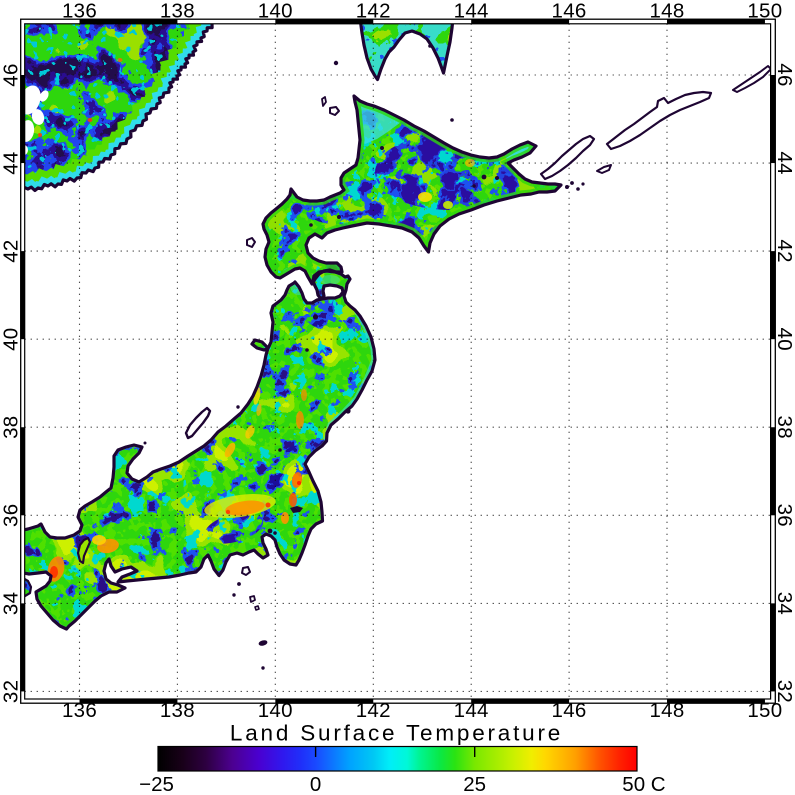 Image resolution: width=795 pixels, height=795 pixels. What do you see at coordinates (474, 784) in the screenshot?
I see `svg-text: 25` at bounding box center [474, 784].